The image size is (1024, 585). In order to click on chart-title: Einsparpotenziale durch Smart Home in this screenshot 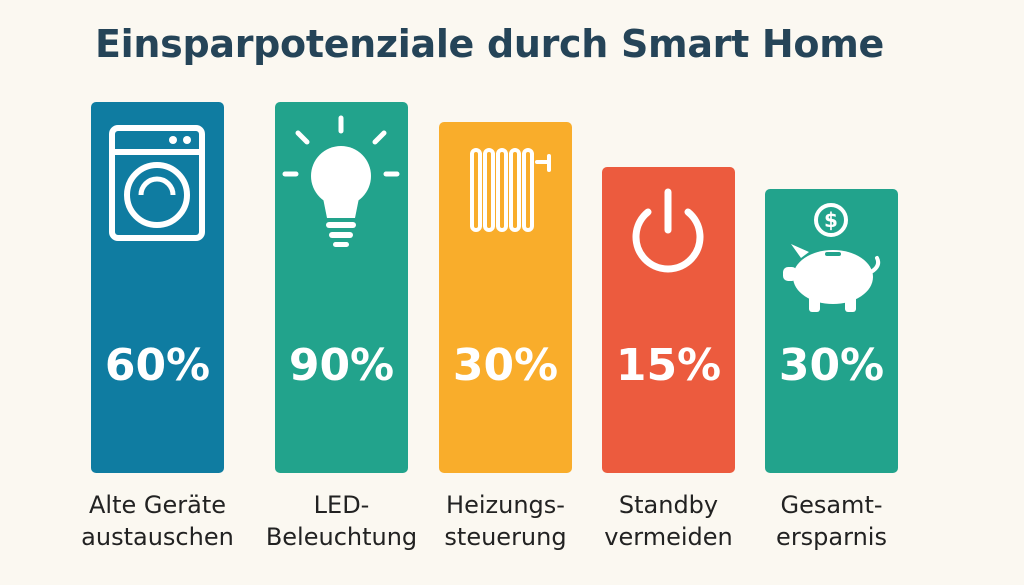, I will do `click(489, 44)`.